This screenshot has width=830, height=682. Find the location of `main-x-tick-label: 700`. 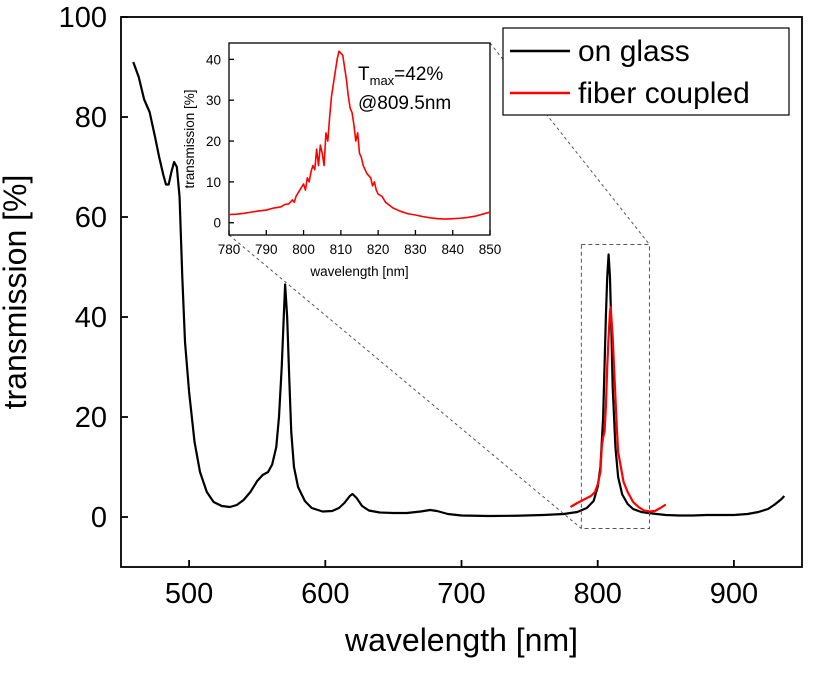

main-x-tick-label: 700 is located at coordinates (461, 594).